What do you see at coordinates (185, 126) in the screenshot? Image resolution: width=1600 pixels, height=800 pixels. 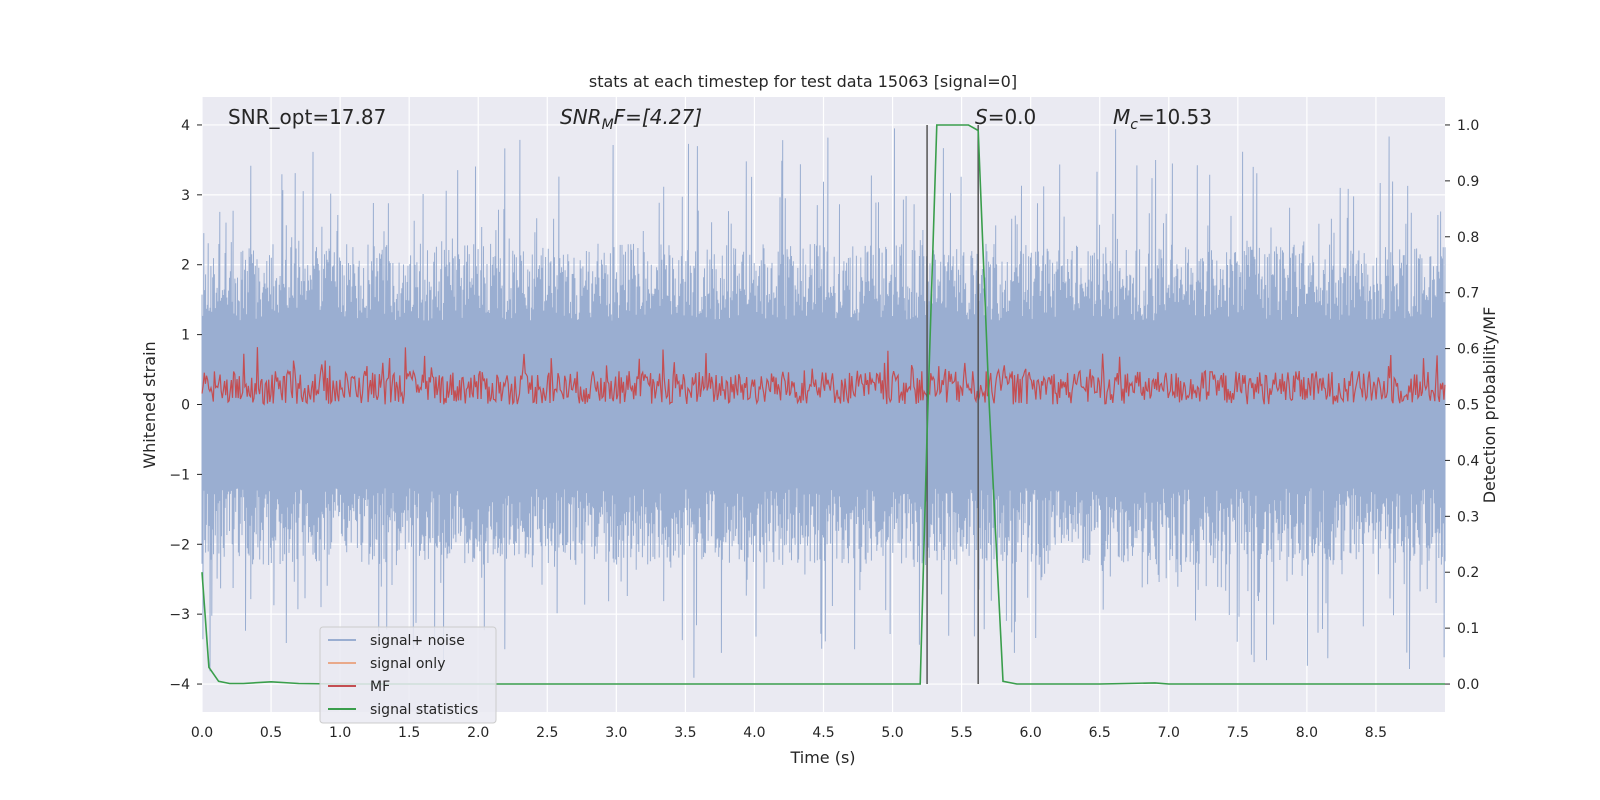 I see `y-tick-label: 4` at bounding box center [185, 126].